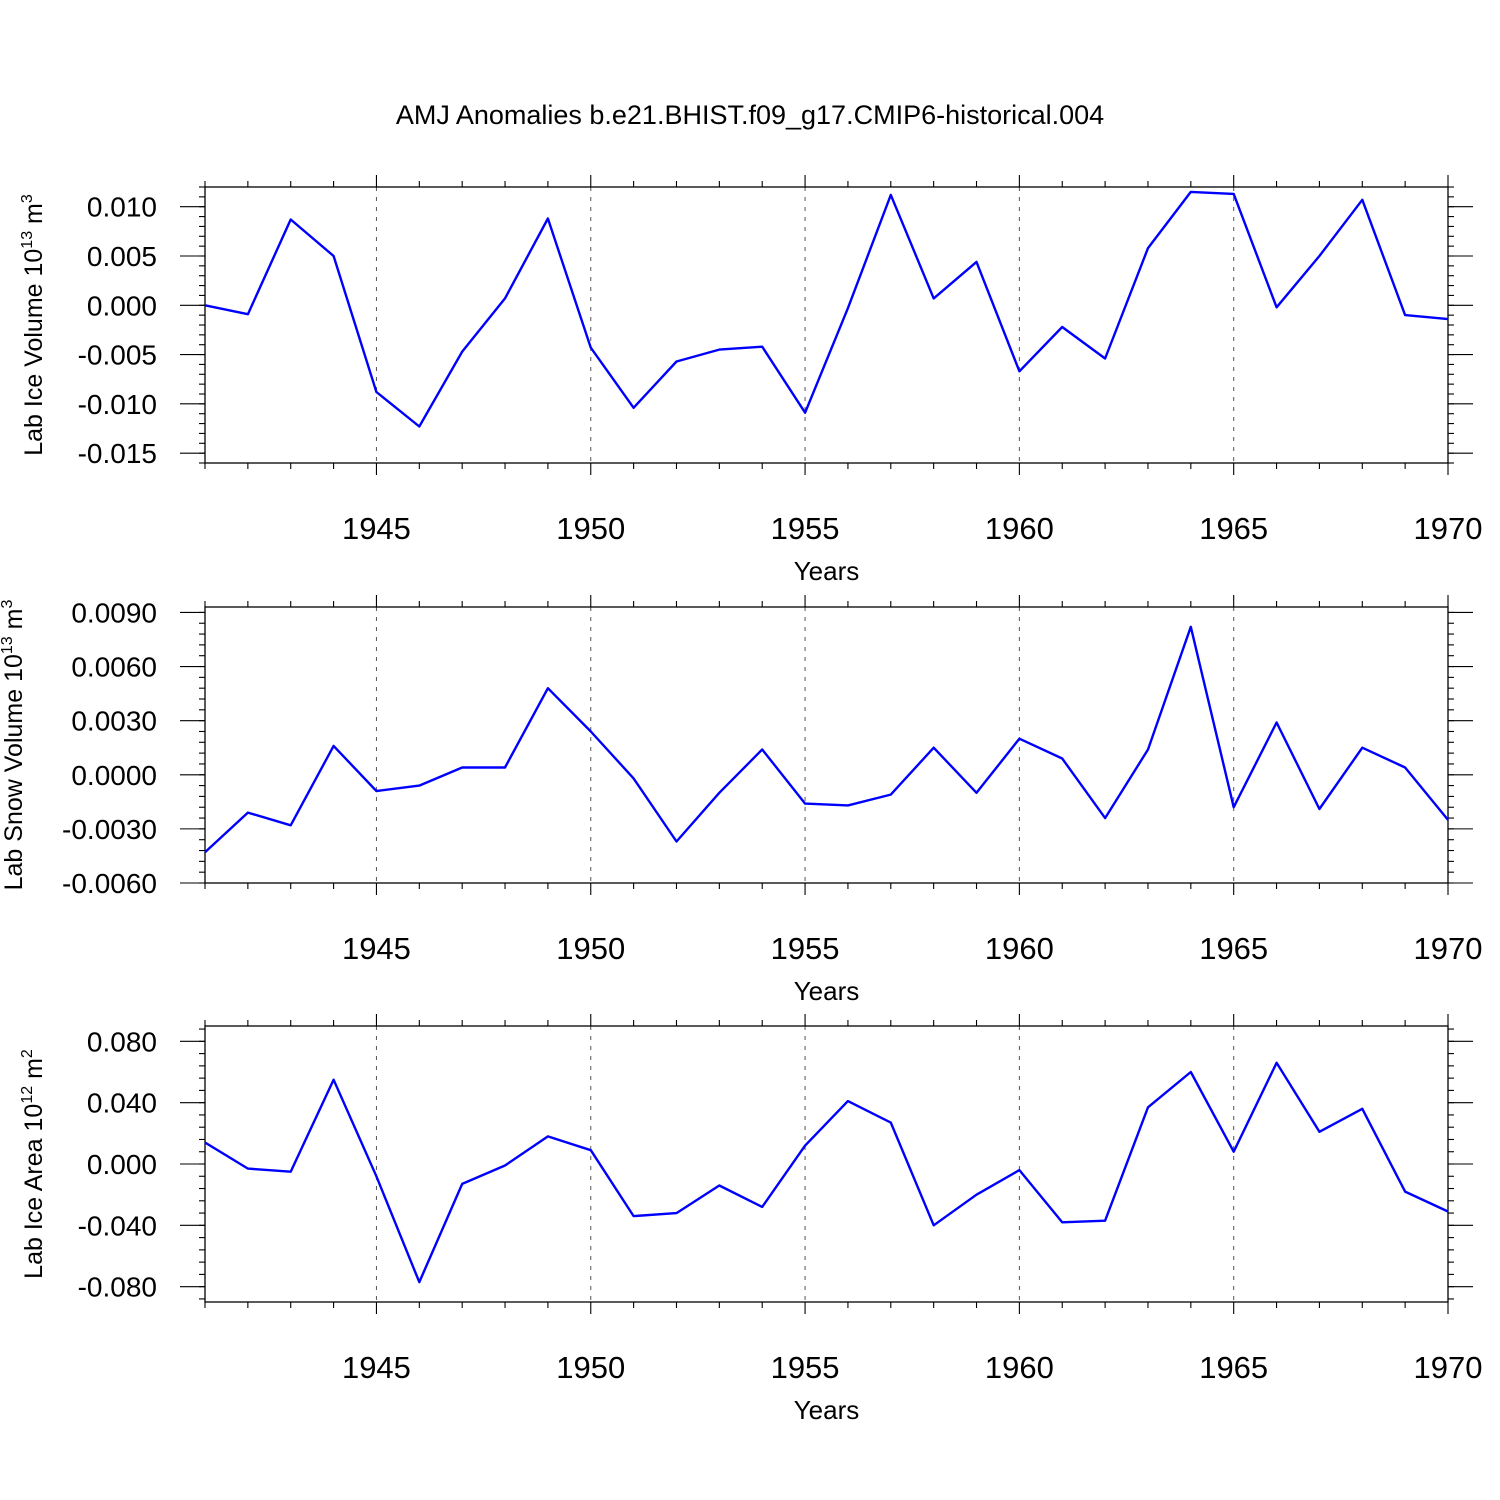 This screenshot has width=1500, height=1500. What do you see at coordinates (114, 612) in the screenshot?
I see `y-tick-label: 0.0090` at bounding box center [114, 612].